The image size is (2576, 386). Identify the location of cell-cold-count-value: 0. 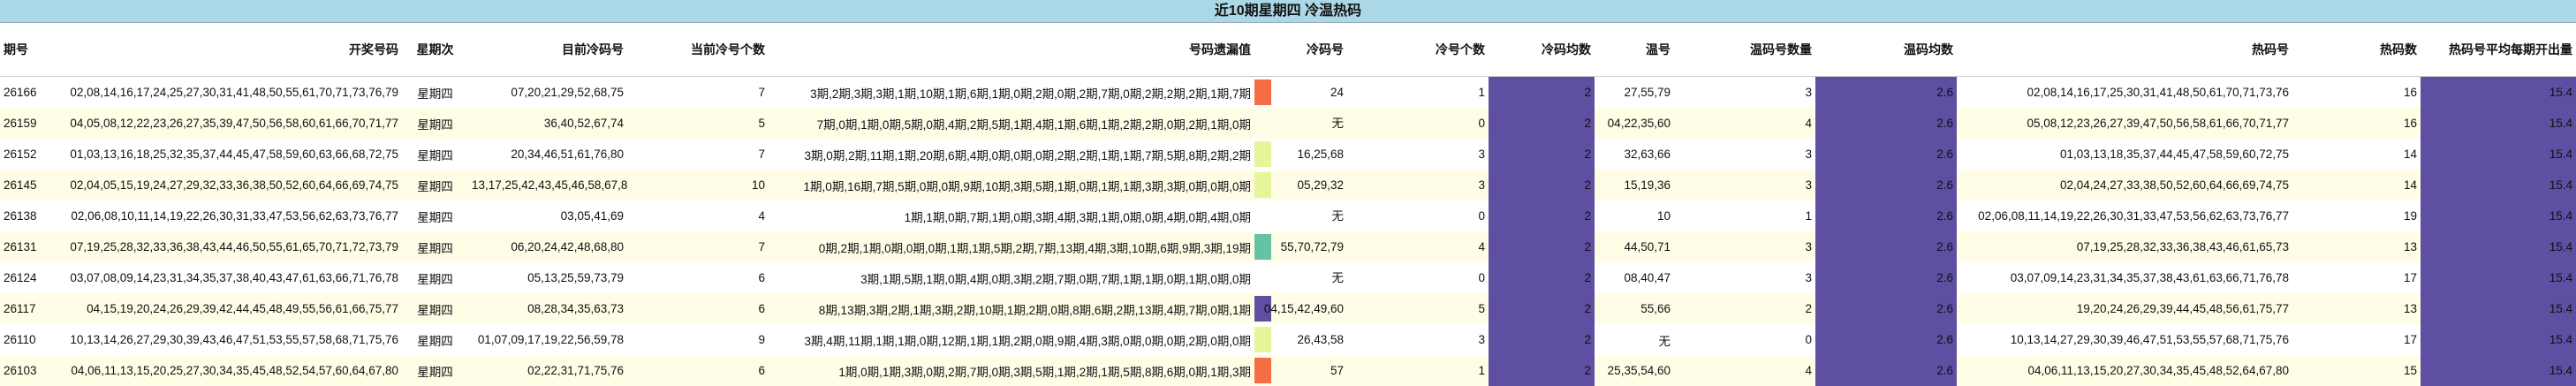
(1482, 277).